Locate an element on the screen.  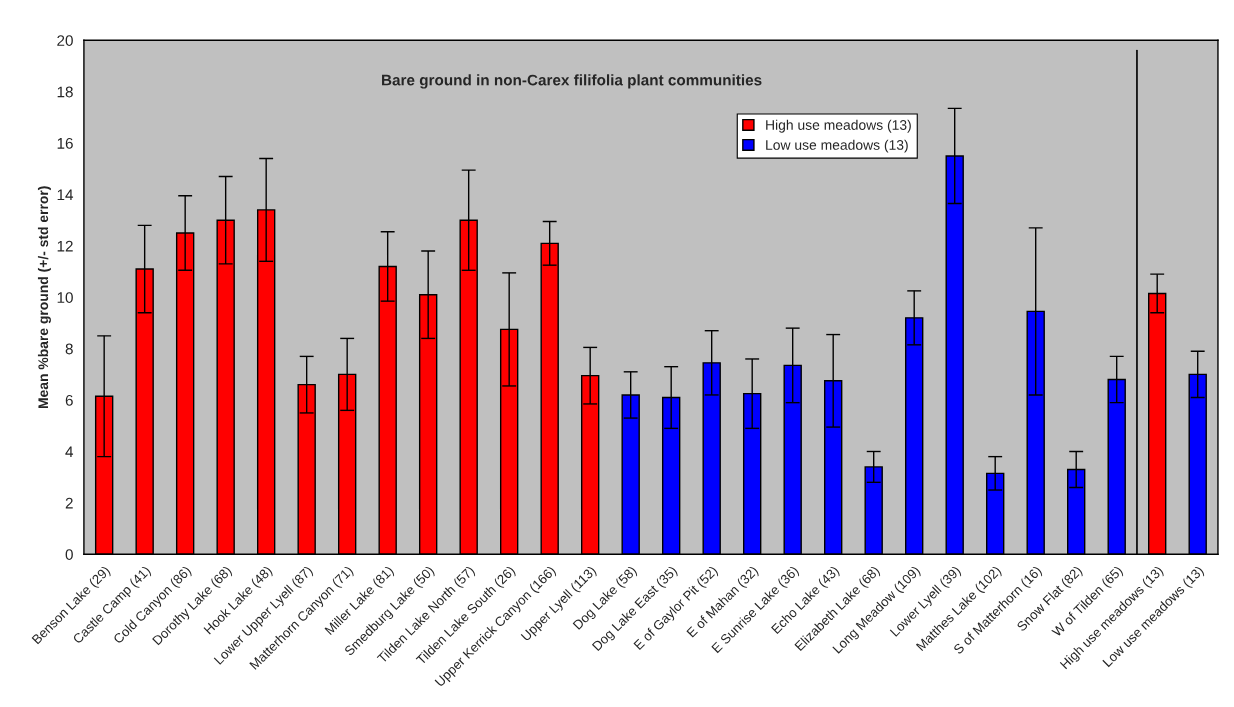
y-tick-label: 18 is located at coordinates (65, 92).